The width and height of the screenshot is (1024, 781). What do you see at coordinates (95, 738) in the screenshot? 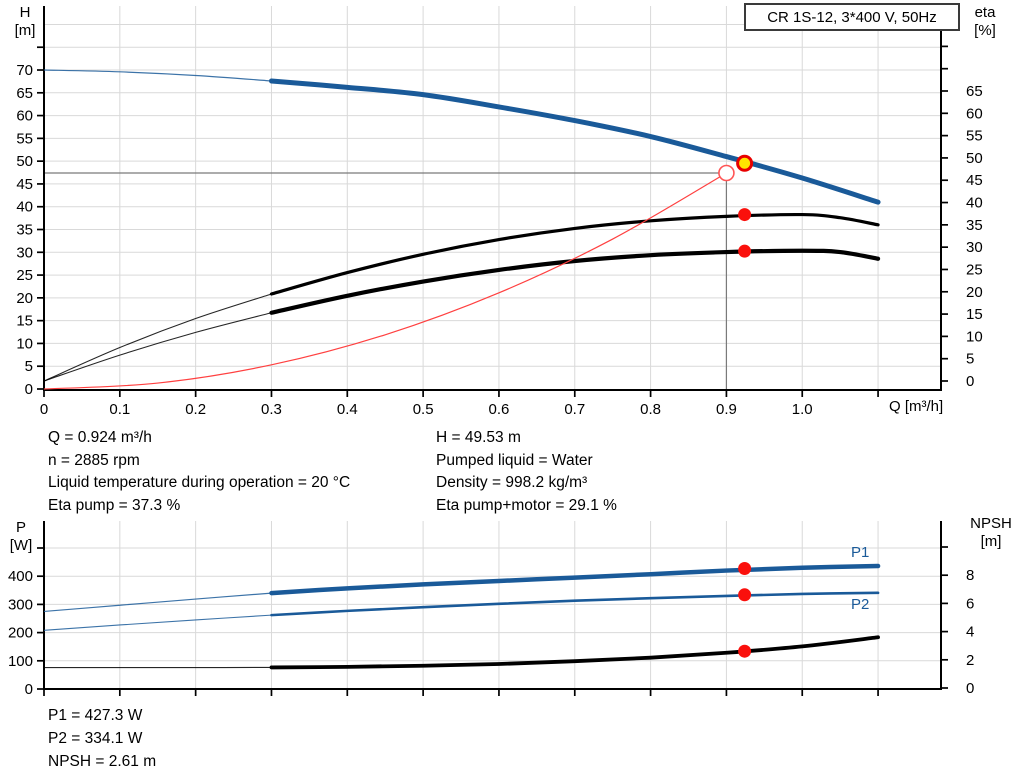
I see `p2-value: P2 = 334.1 W` at bounding box center [95, 738].